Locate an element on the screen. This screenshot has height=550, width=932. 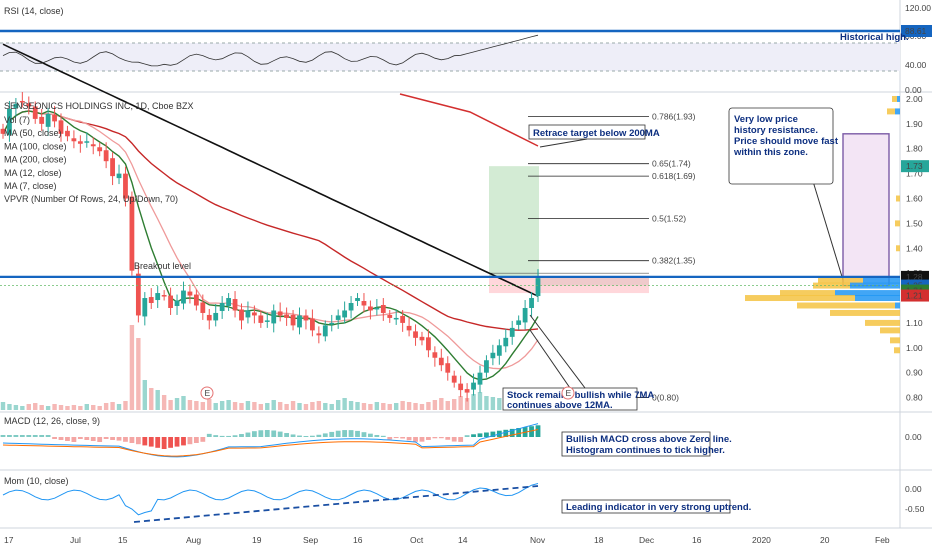
price-tick: 1.50 is located at coordinates (914, 223).